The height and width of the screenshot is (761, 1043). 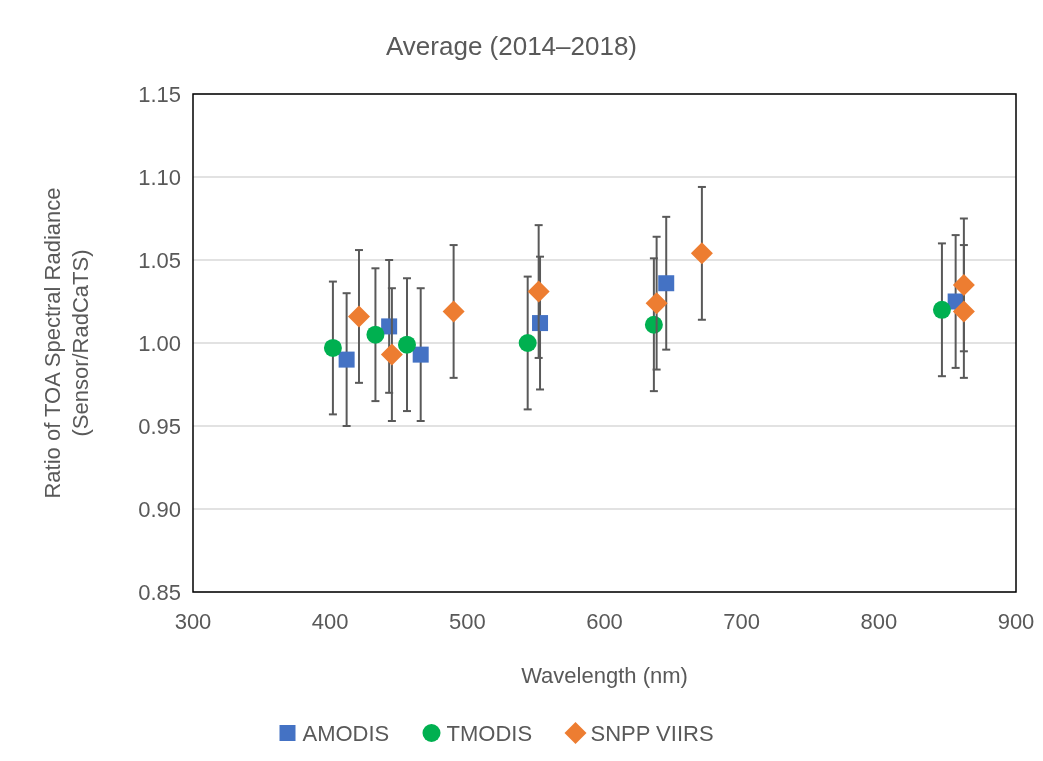 I want to click on x-tick-label: 600, so click(x=604, y=621).